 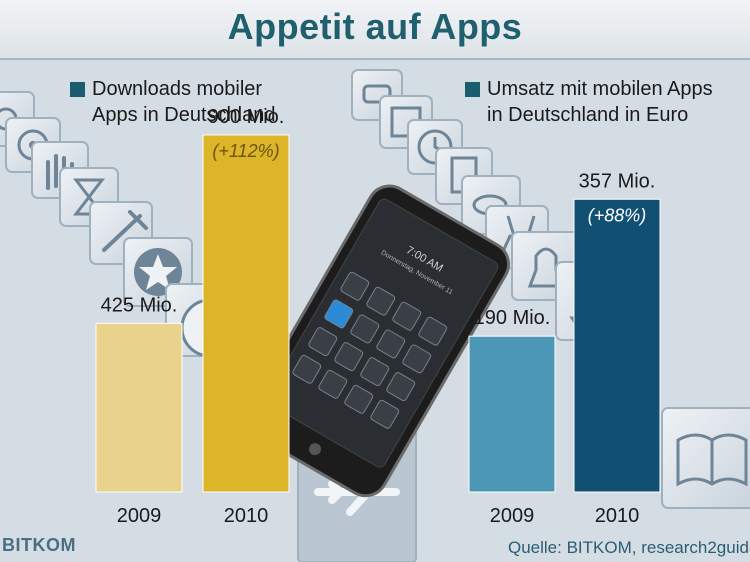 What do you see at coordinates (139, 305) in the screenshot?
I see `value-label-downloads-2009: 425 Mio.` at bounding box center [139, 305].